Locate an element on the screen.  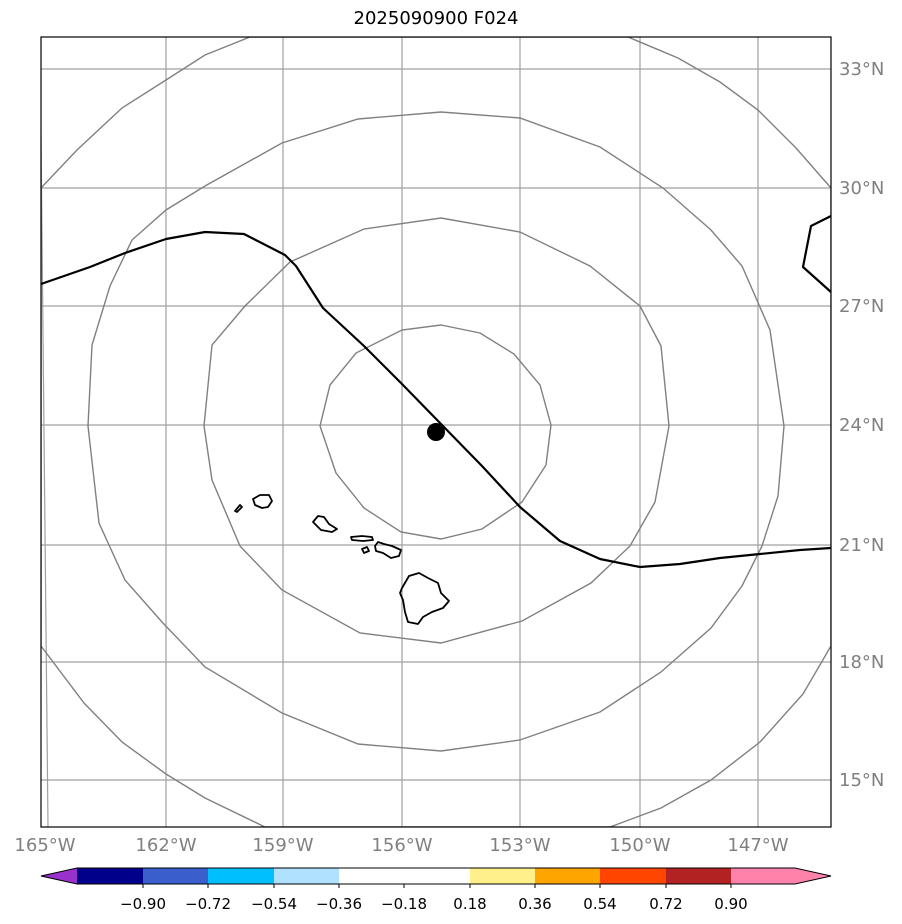
island-oahu is located at coordinates (325, 524).